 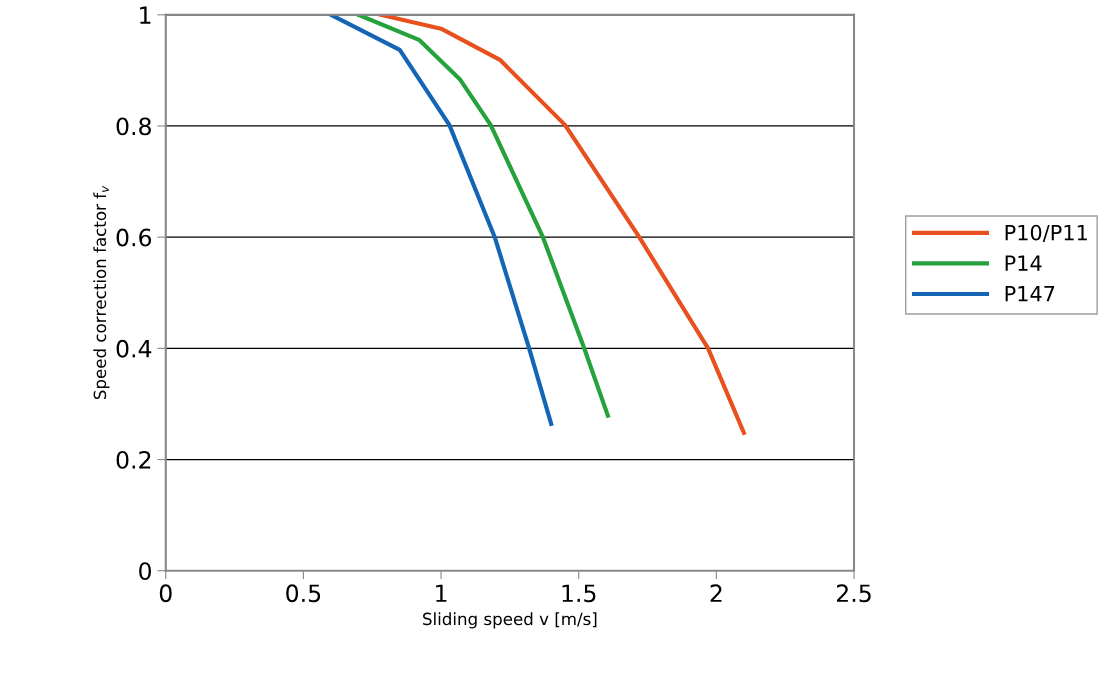 I want to click on legend-label: P147, so click(x=1030, y=294).